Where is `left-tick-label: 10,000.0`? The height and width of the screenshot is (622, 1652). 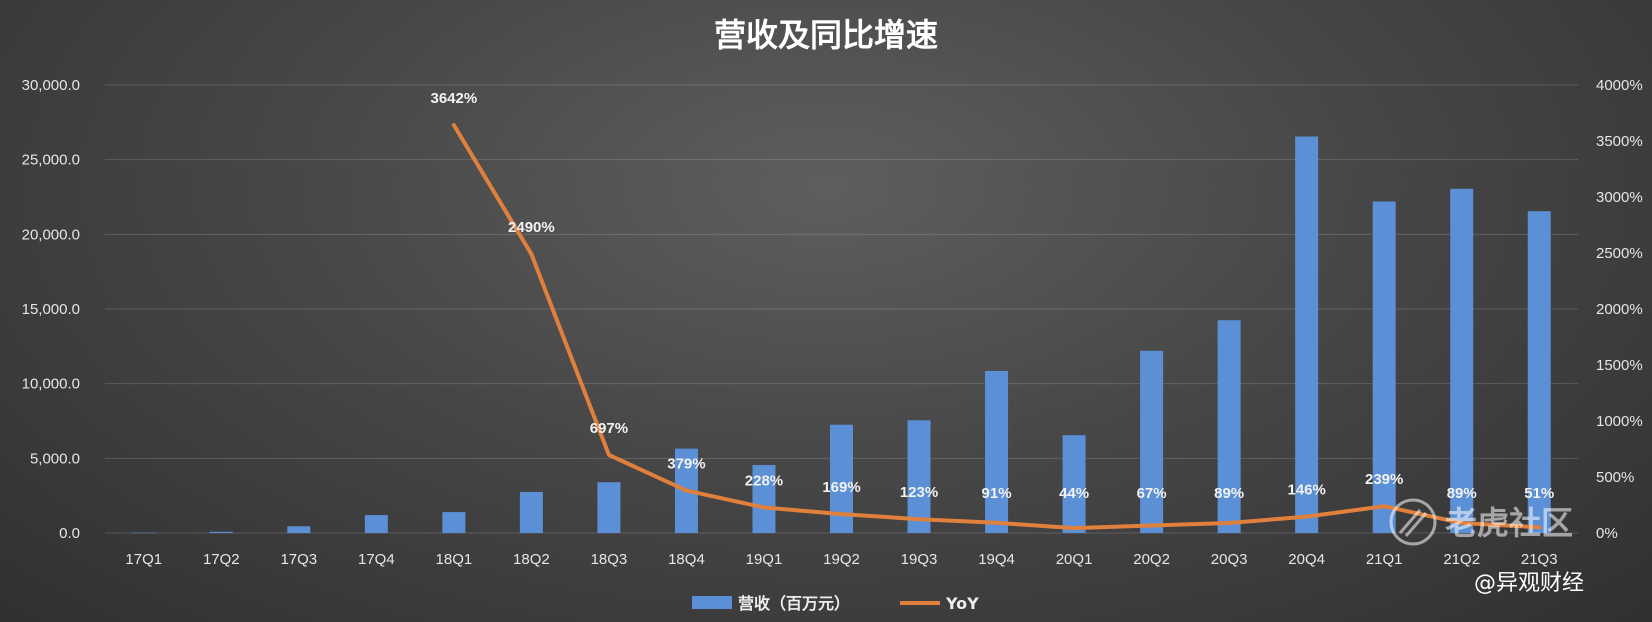
left-tick-label: 10,000.0 is located at coordinates (51, 384).